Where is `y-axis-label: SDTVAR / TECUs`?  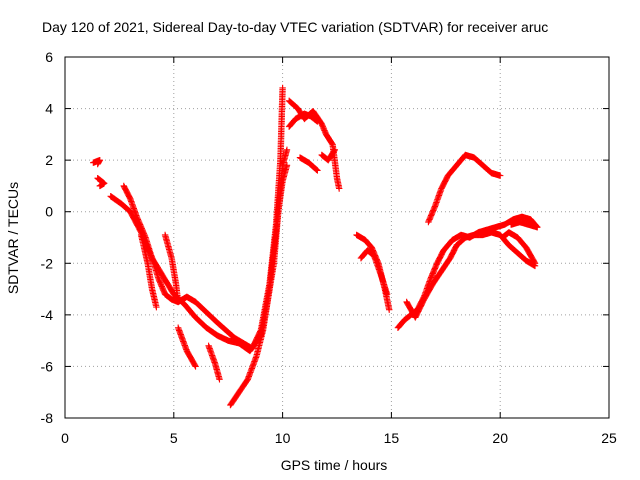 y-axis-label: SDTVAR / TECUs is located at coordinates (13, 238).